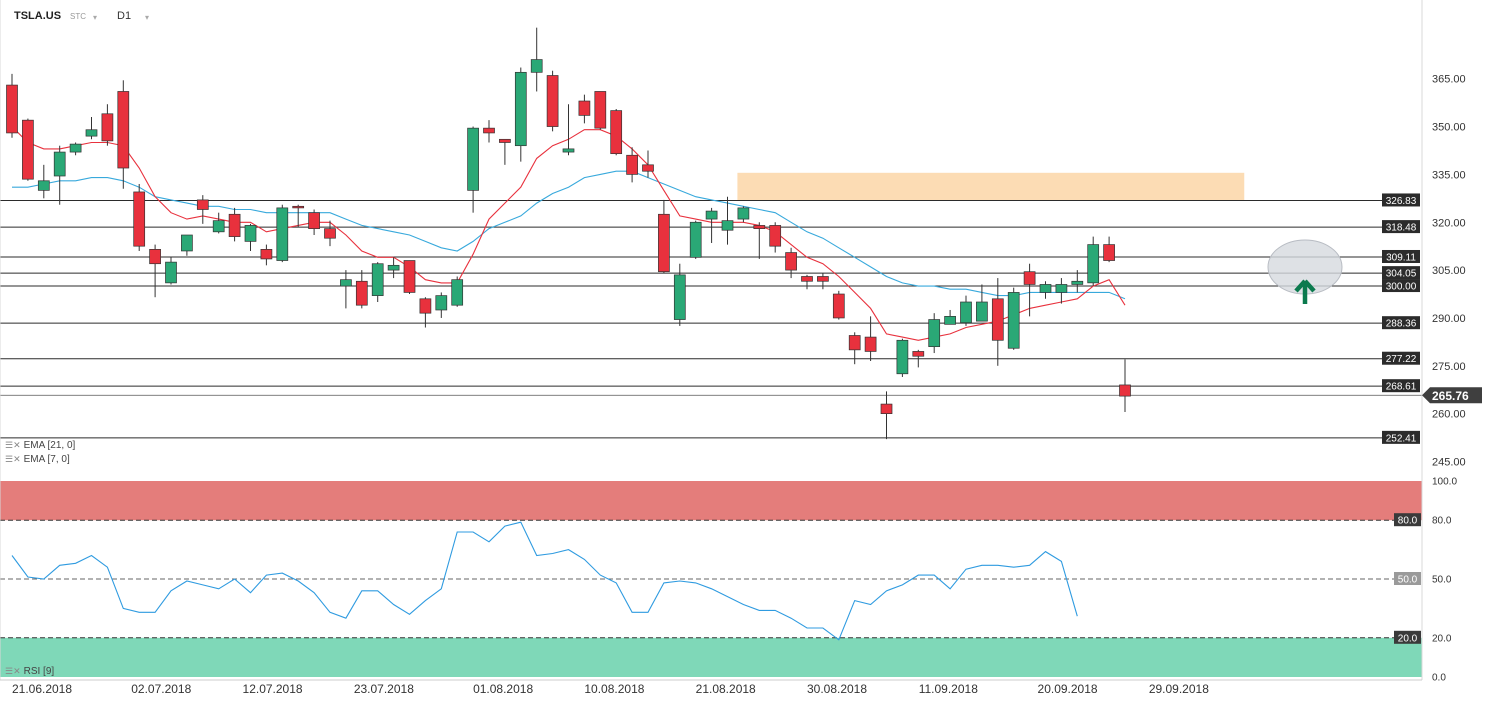  What do you see at coordinates (1444, 482) in the screenshot?
I see `rsi-tick-label: 100.0` at bounding box center [1444, 482].